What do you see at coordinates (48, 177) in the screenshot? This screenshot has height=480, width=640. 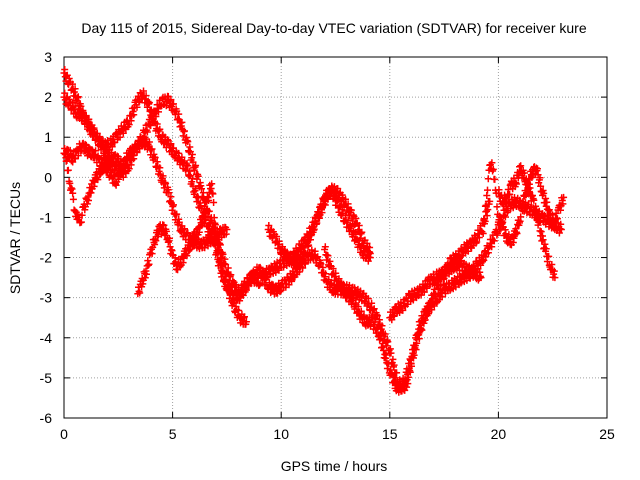 I see `y-tick-label: 0` at bounding box center [48, 177].